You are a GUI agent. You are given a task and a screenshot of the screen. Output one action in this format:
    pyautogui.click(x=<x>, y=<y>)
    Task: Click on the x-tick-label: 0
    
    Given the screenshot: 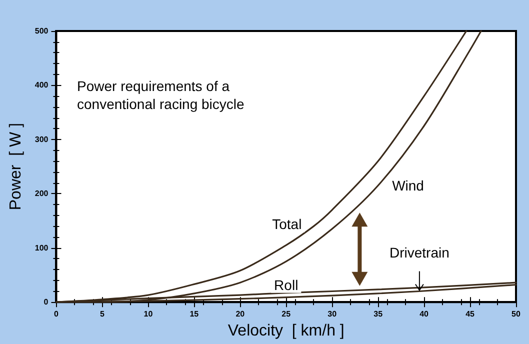 What is the action you would take?
    pyautogui.click(x=57, y=314)
    